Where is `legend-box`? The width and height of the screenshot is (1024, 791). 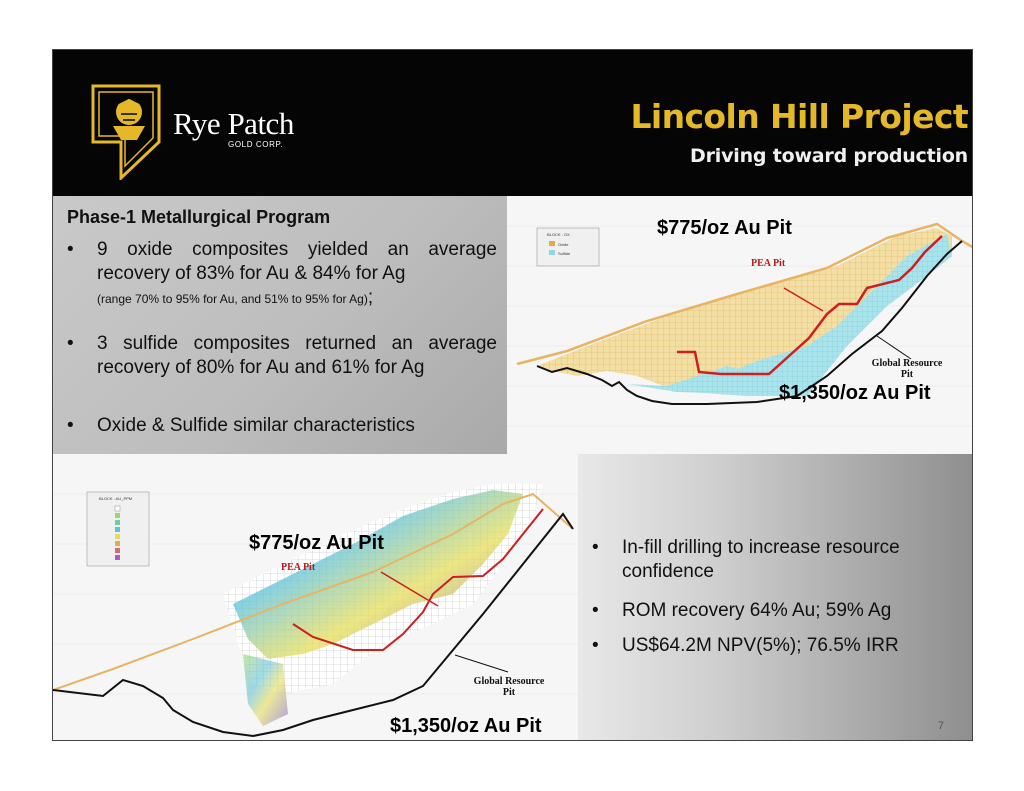
legend-box is located at coordinates (568, 247).